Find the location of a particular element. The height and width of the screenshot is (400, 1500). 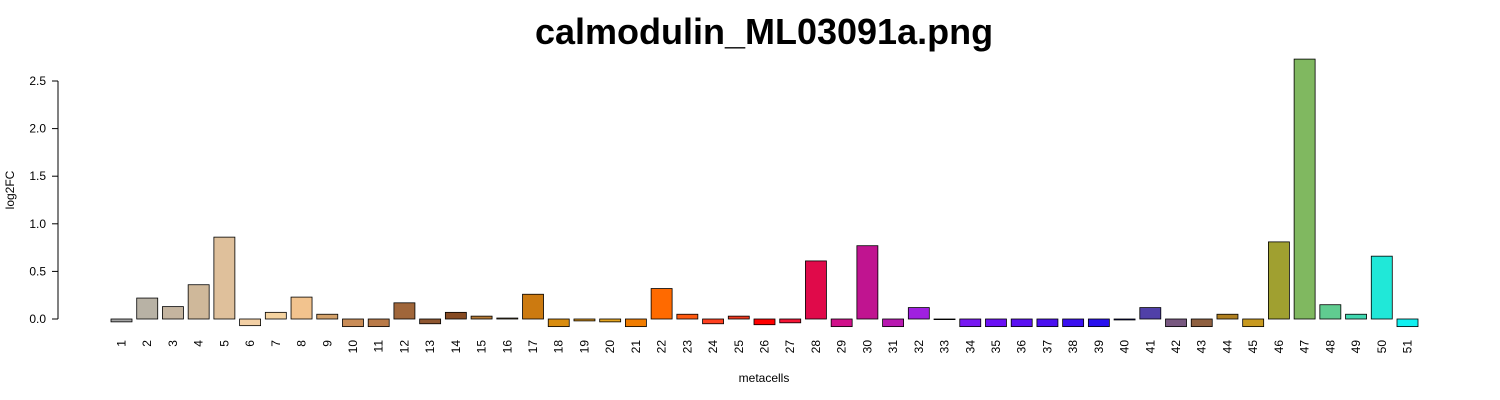

chart-title: calmodulin_ML03091a.png is located at coordinates (764, 31).